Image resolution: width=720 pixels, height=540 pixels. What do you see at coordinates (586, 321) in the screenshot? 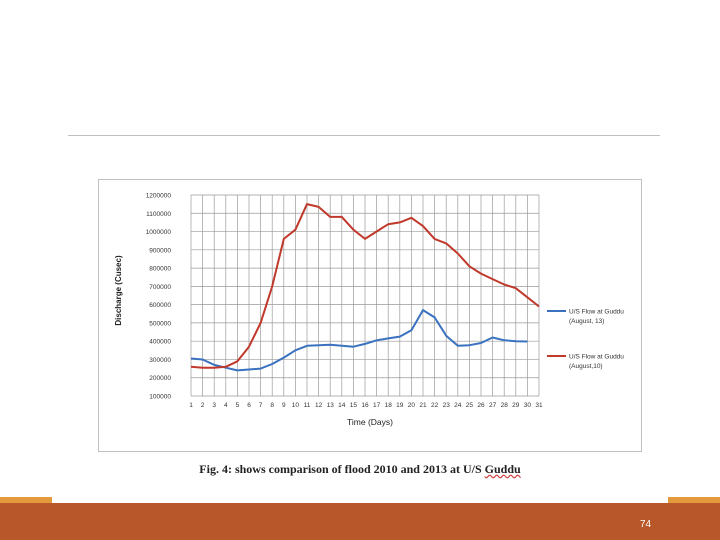
I see `legend-sublabel-1: (August, 13)` at bounding box center [586, 321].